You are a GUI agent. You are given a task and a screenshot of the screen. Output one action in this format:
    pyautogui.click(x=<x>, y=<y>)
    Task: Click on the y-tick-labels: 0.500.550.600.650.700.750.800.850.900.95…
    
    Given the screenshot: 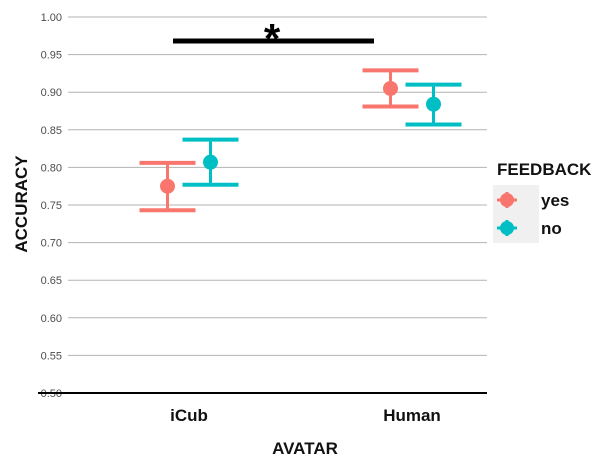 What is the action you would take?
    pyautogui.click(x=51, y=206)
    